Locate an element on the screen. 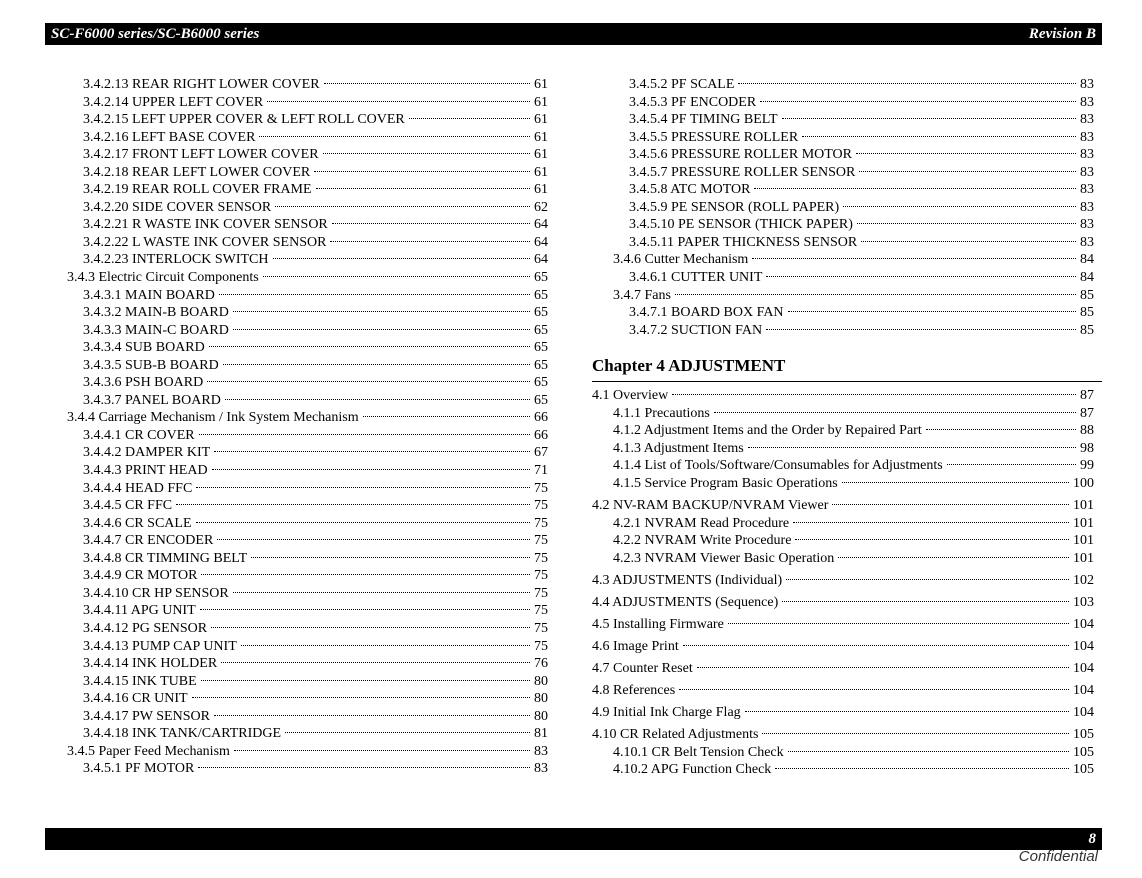 Image resolution: width=1142 pixels, height=878 pixels. toc-entry: 4.9 Initial Ink Charge Flag 104 is located at coordinates (843, 713).